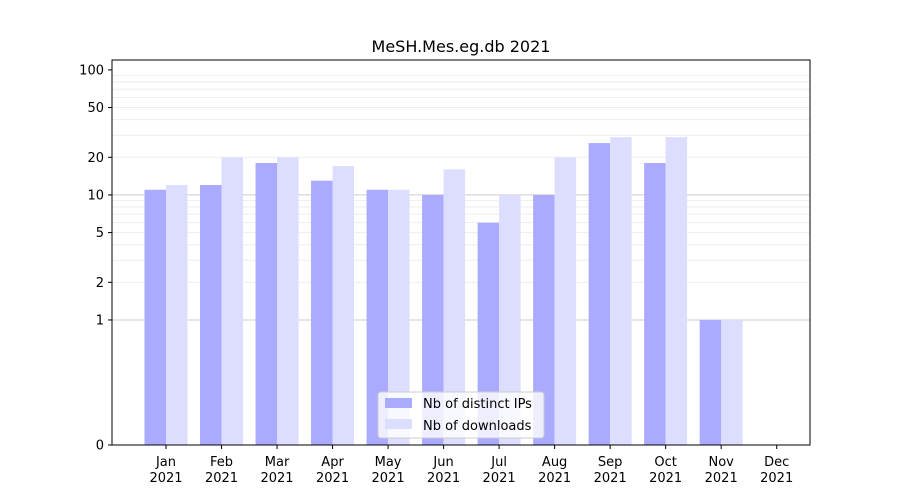  I want to click on y-tick-label: 5, so click(100, 233).